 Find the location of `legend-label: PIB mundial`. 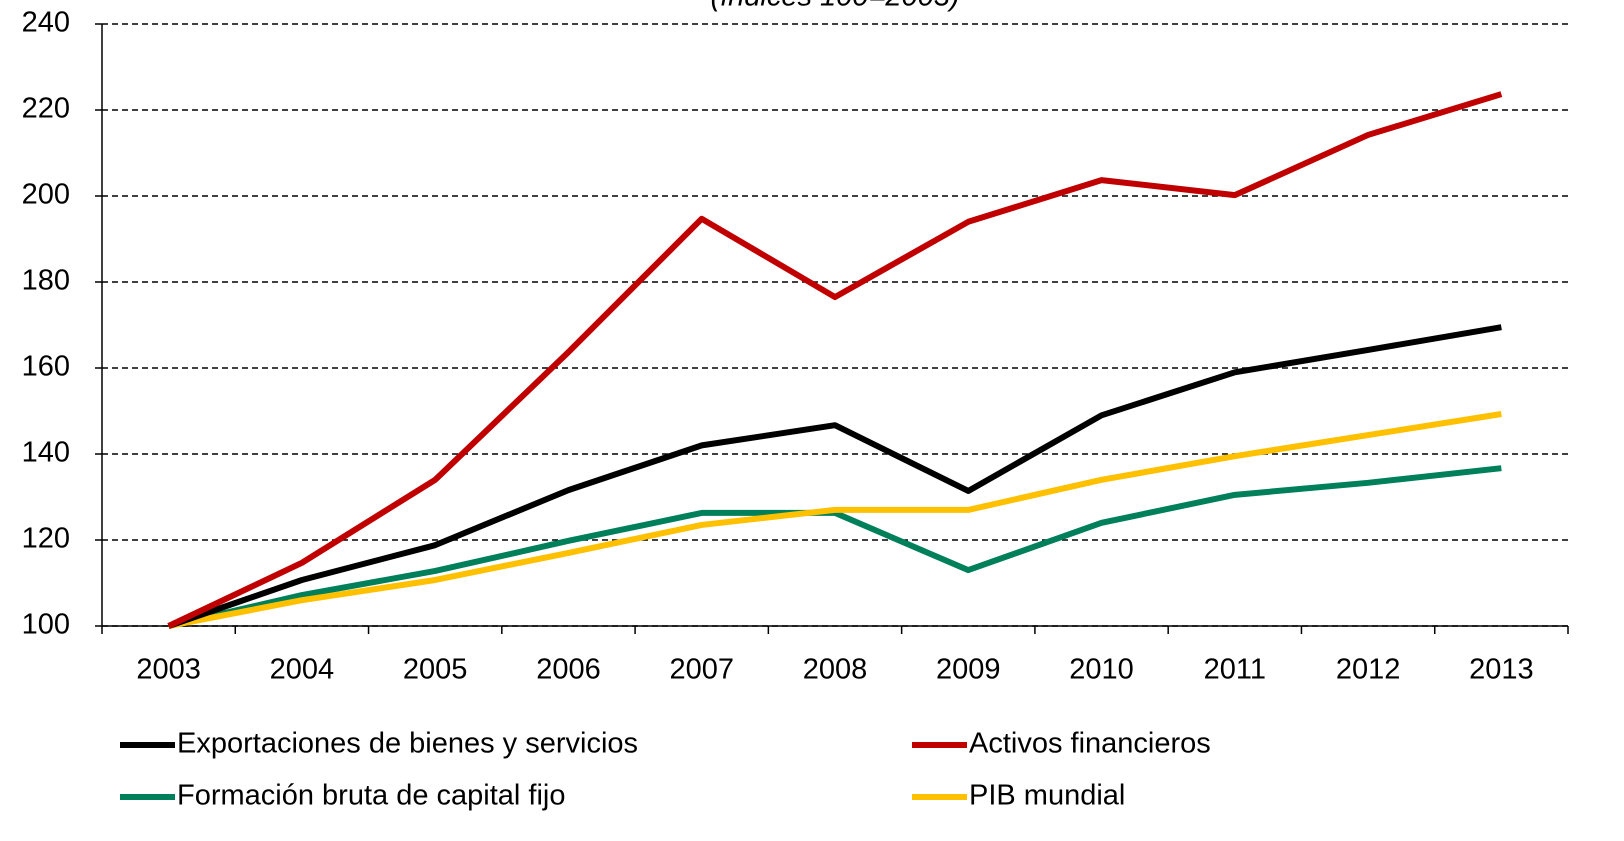

legend-label: PIB mundial is located at coordinates (1047, 796).